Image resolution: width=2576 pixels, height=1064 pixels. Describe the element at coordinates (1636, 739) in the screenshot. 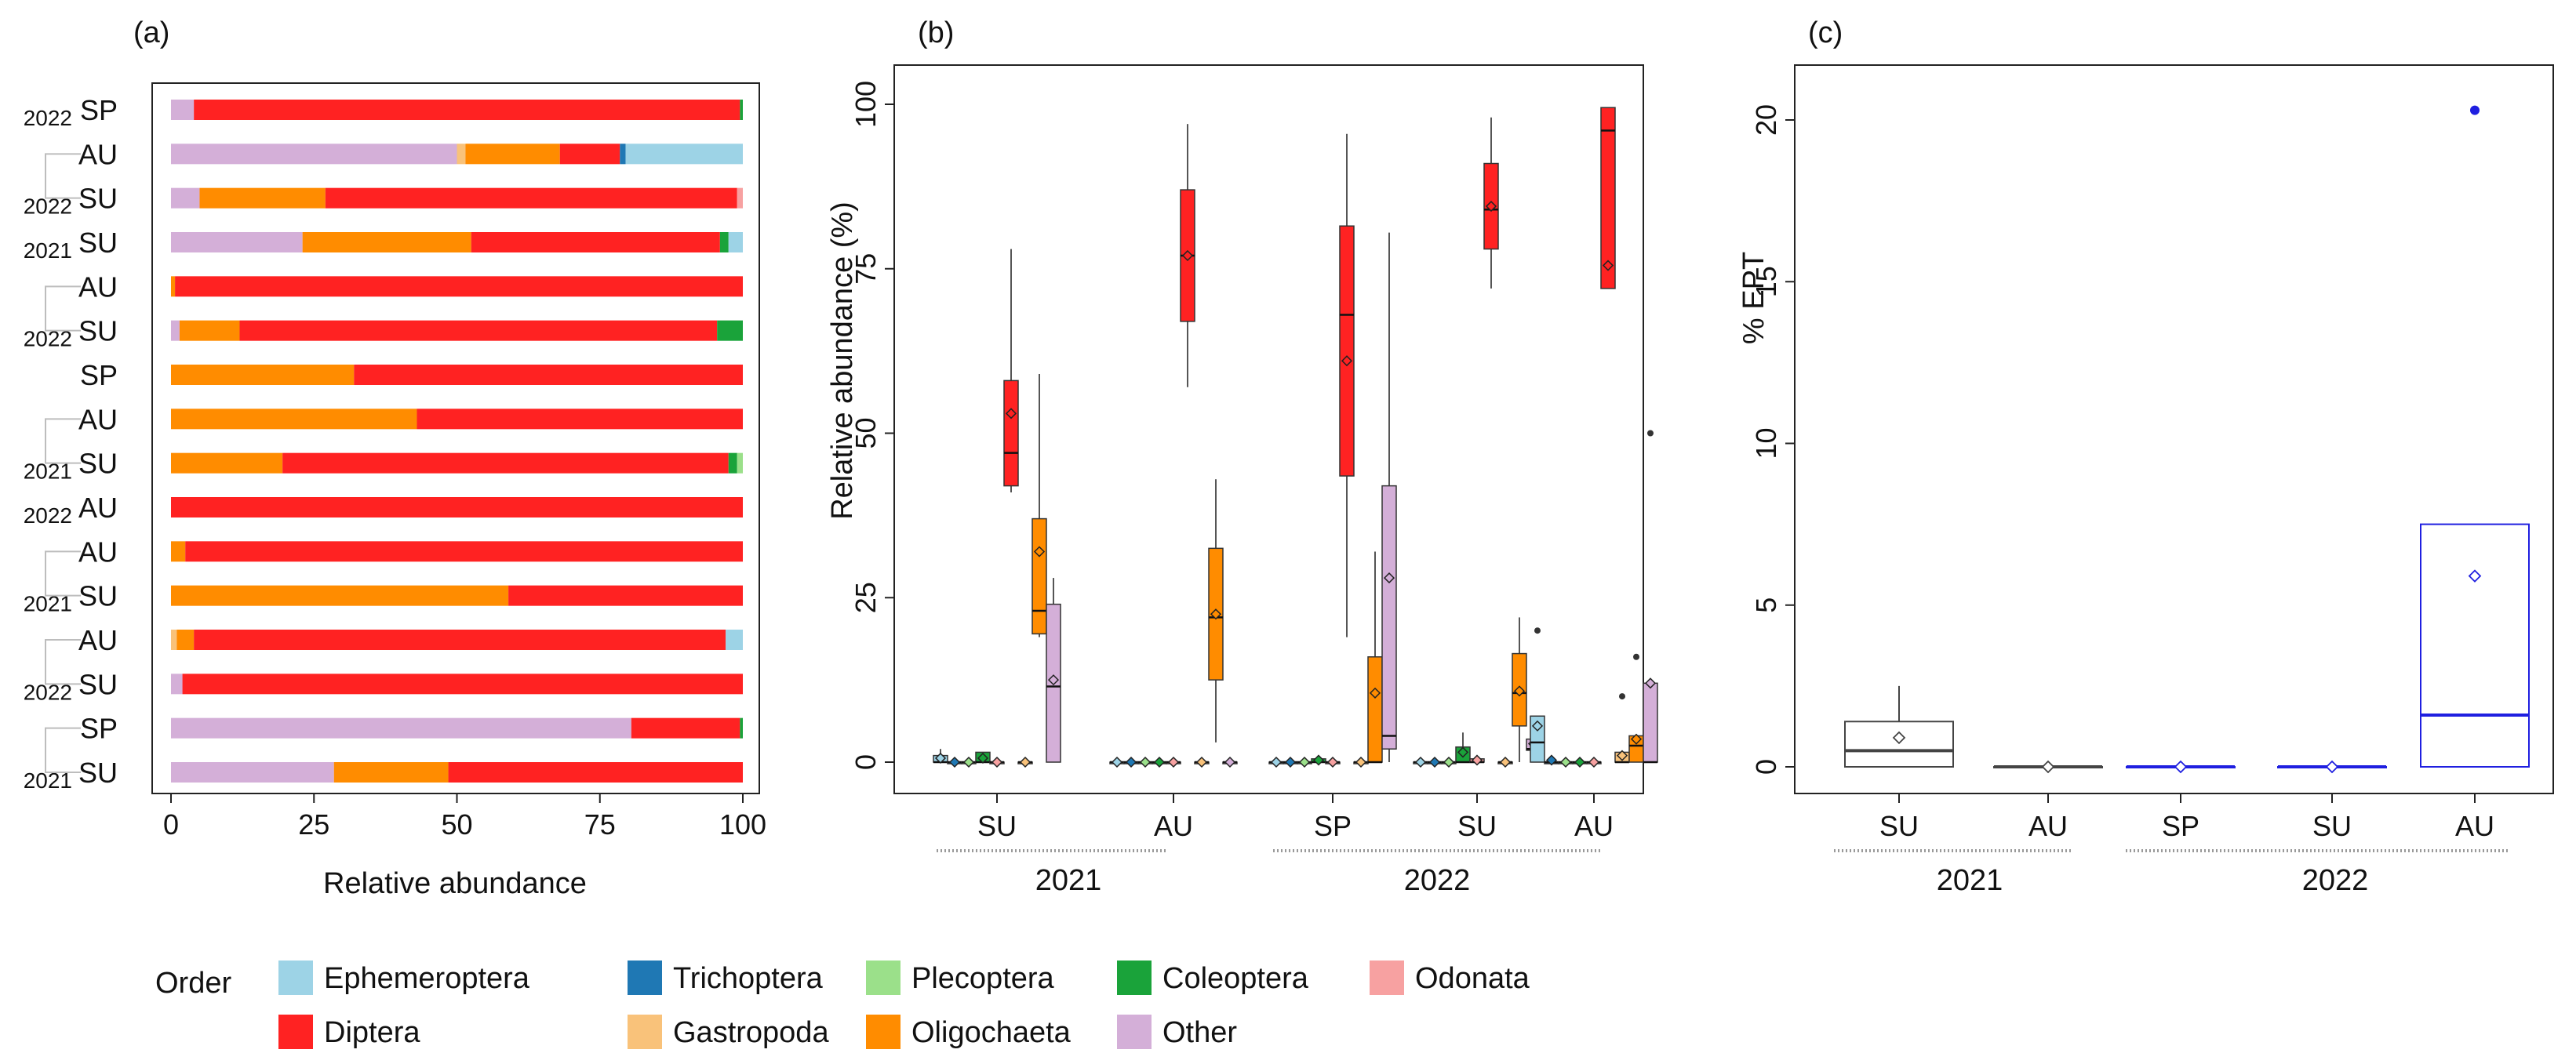

I see `b-au2022-oligochaeta-mean` at that location.